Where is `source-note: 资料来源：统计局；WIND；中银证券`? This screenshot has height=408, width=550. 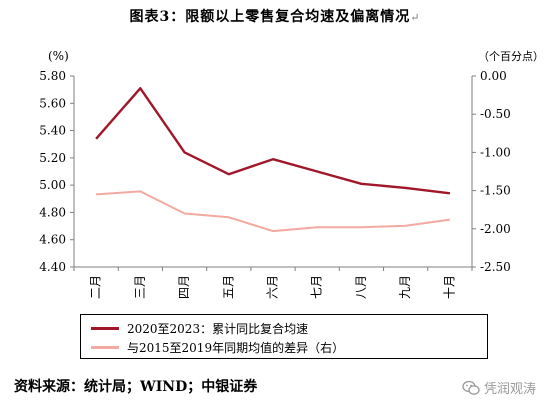 source-note: 资料来源：统计局；WIND；中银证券 is located at coordinates (136, 387).